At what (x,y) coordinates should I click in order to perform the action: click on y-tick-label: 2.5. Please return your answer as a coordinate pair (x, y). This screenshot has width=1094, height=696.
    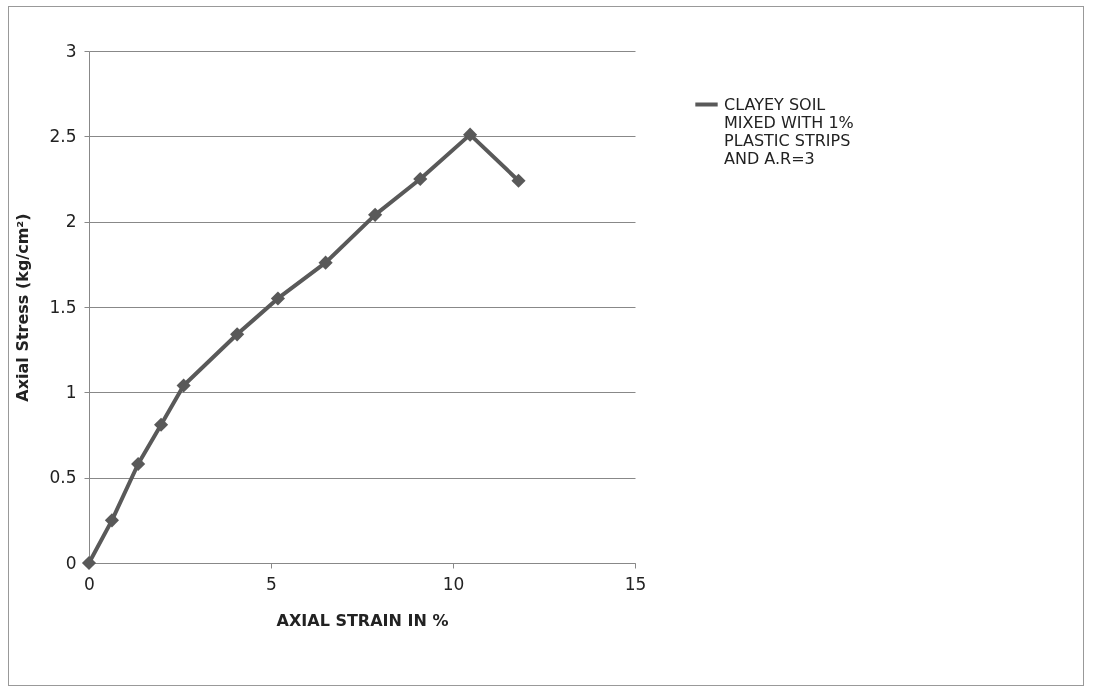
    Looking at the image, I should click on (63, 135).